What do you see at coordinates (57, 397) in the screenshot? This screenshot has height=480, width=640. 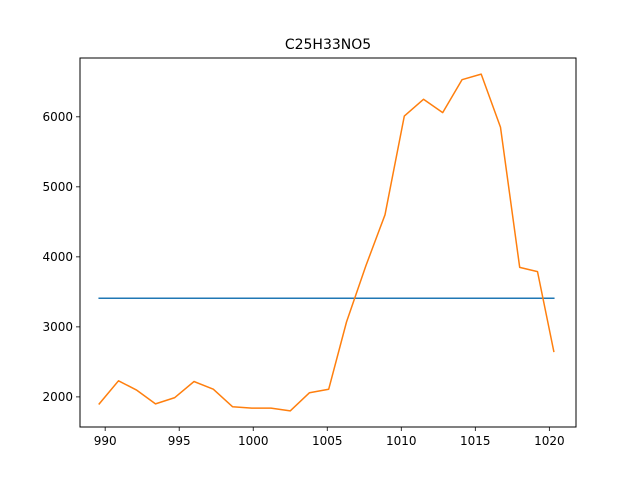 I see `y-tick-label: 2000` at bounding box center [57, 397].